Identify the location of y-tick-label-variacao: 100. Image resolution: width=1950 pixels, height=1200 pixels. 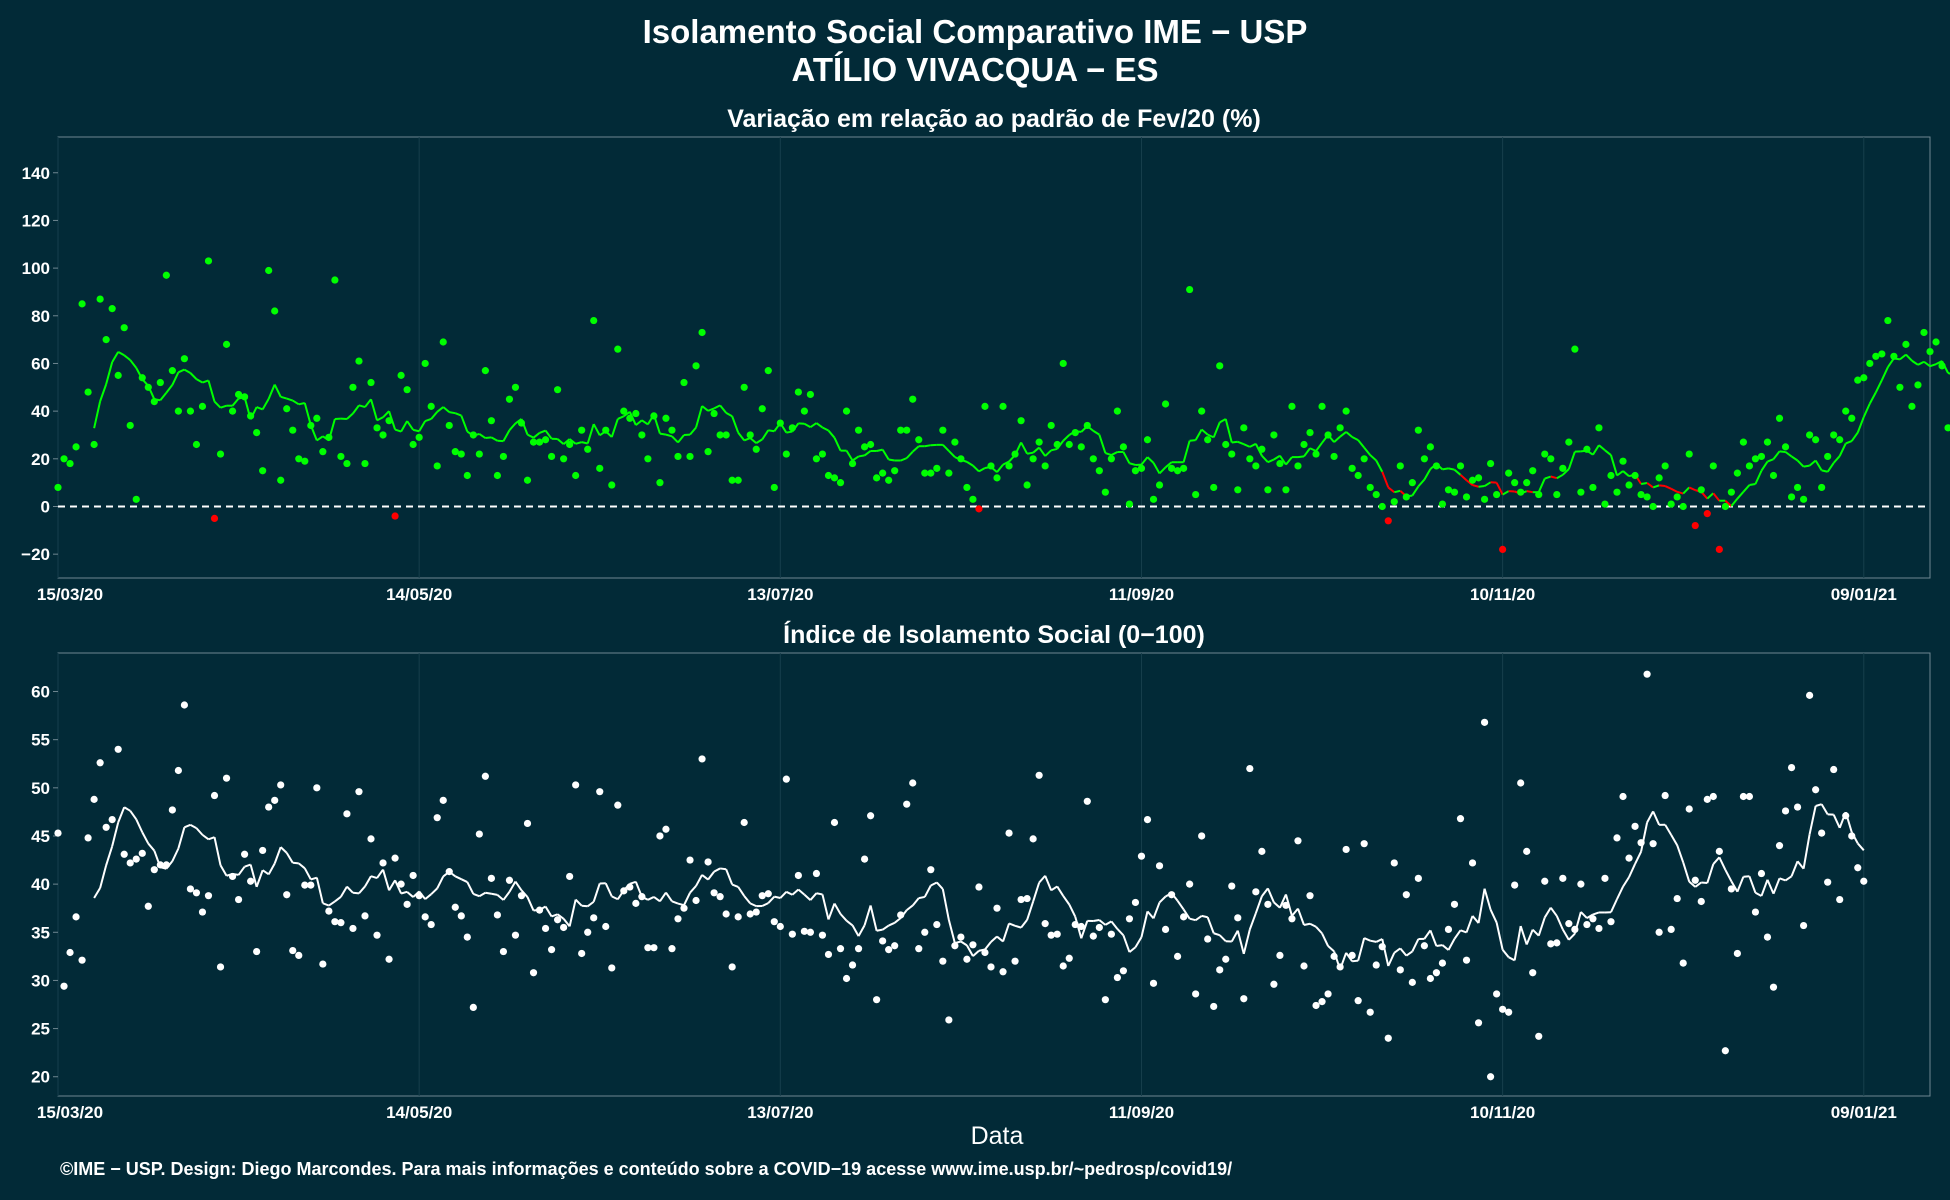
(36, 268).